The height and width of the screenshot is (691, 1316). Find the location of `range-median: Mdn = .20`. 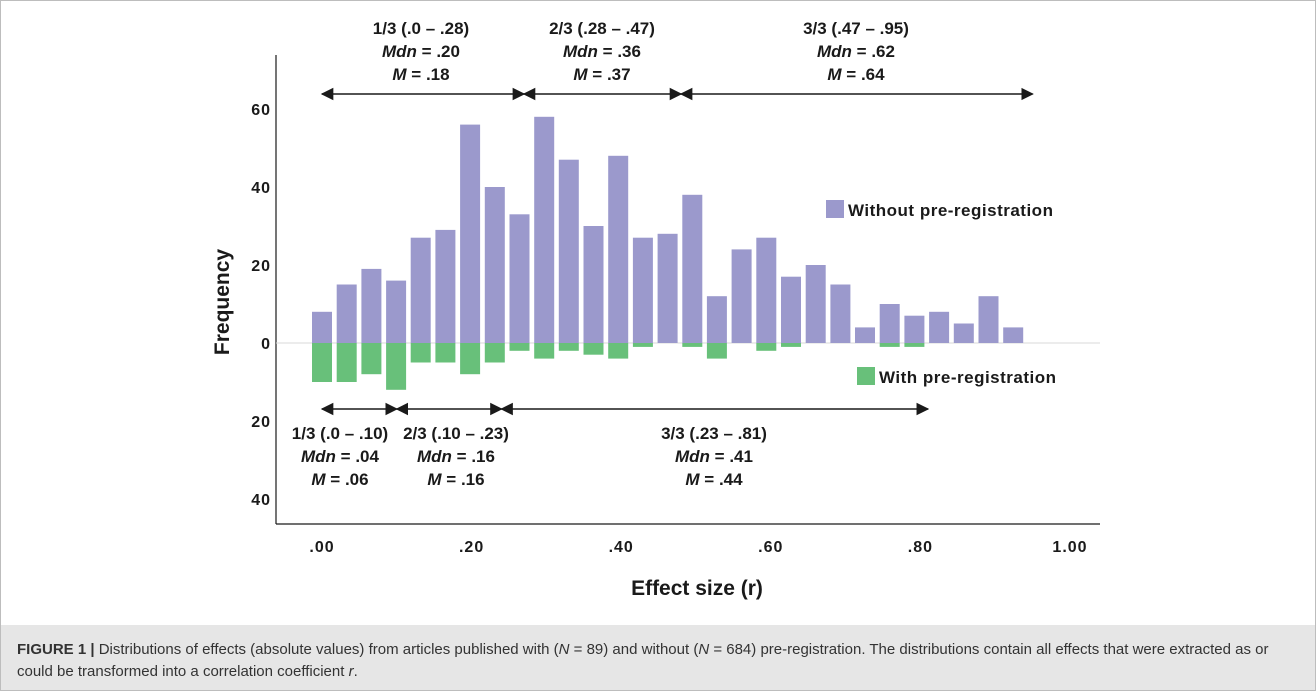

range-median: Mdn = .20 is located at coordinates (421, 51).